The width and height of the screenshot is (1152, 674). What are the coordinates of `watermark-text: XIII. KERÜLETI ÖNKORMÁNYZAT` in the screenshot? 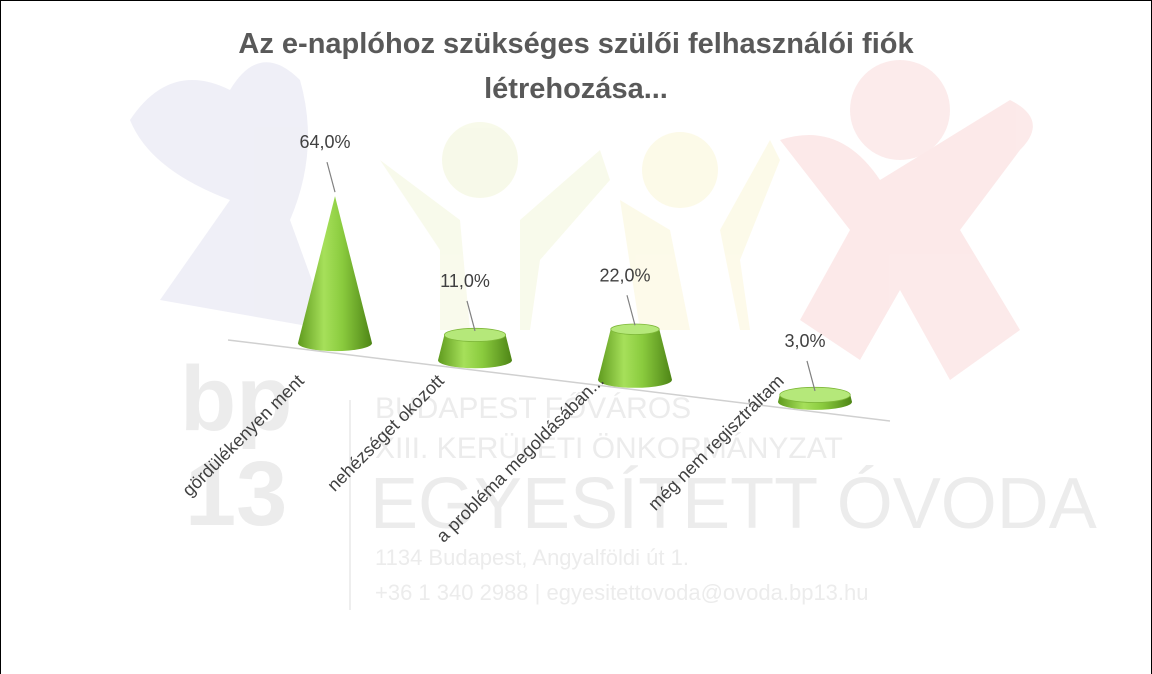 It's located at (609, 448).